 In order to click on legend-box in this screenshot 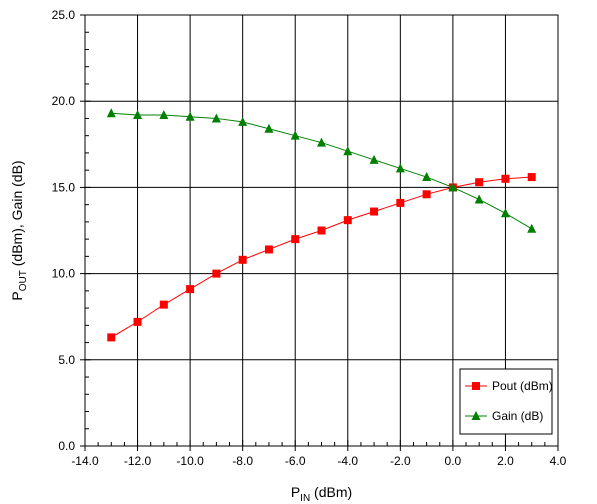, I will do `click(506, 401)`.